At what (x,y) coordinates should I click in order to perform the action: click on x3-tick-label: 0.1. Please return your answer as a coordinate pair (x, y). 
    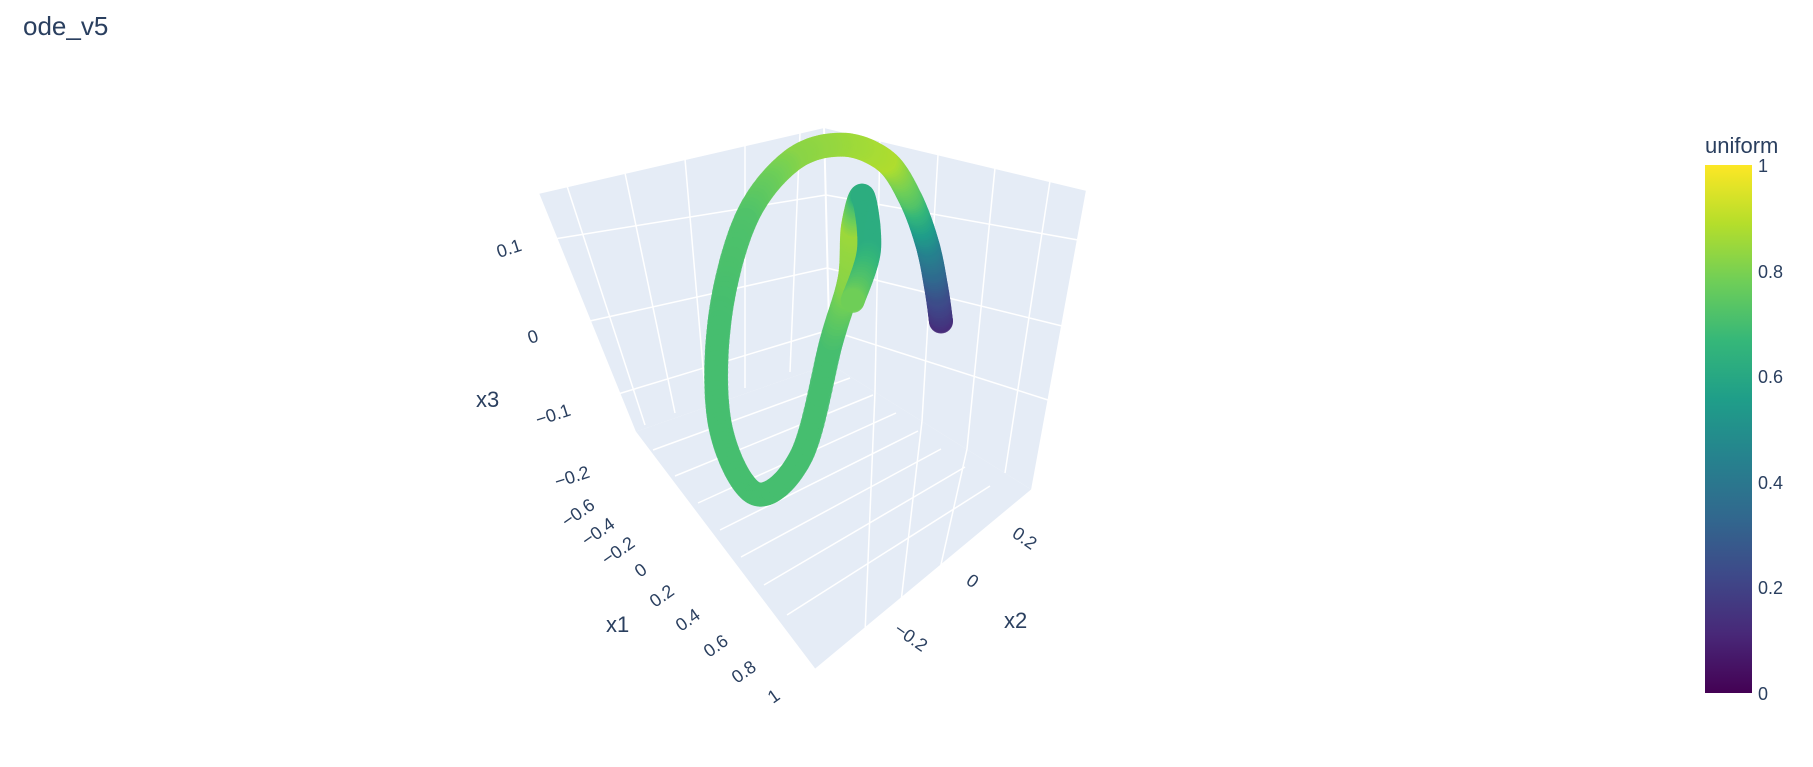
    Looking at the image, I should click on (509, 248).